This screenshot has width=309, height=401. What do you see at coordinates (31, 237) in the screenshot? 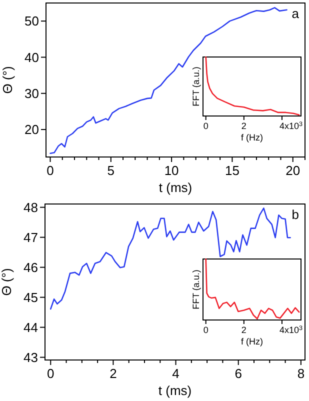
I see `y-tick-label: 47` at bounding box center [31, 237].